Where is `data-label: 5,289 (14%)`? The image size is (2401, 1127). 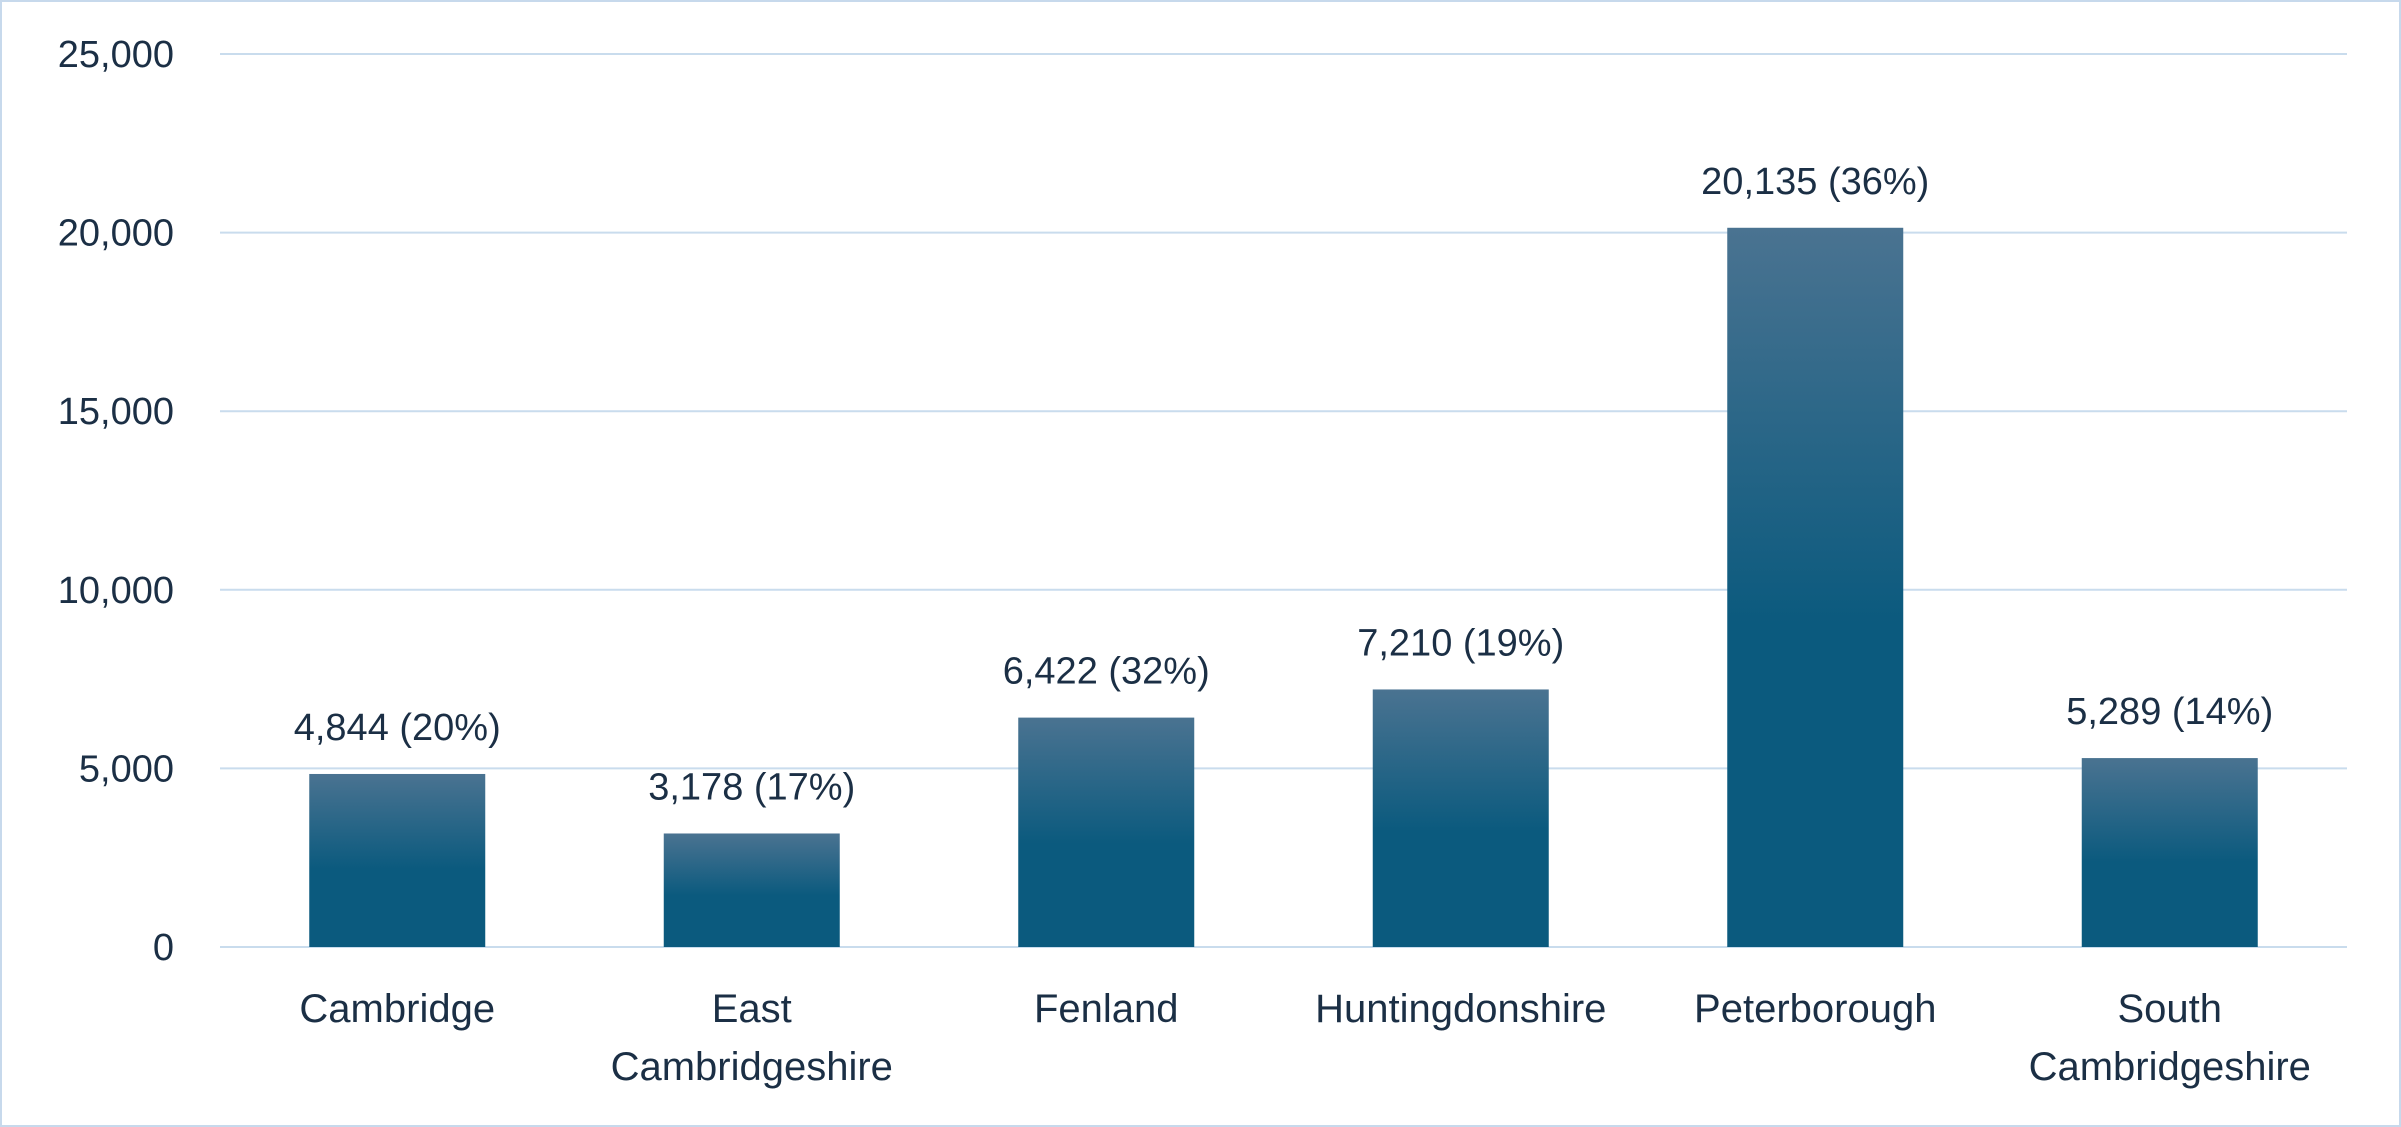
data-label: 5,289 (14%) is located at coordinates (2169, 712).